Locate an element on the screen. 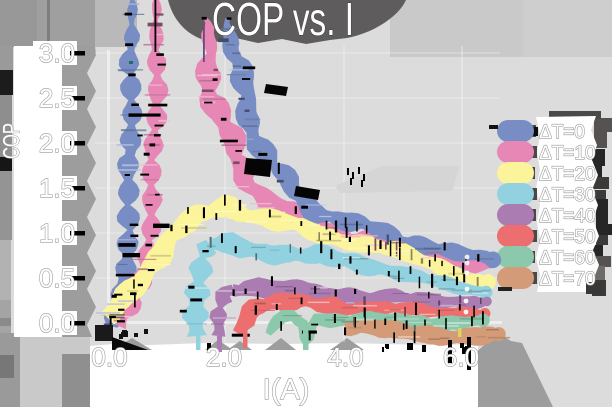  svg-text: ΔT=20 is located at coordinates (567, 174).